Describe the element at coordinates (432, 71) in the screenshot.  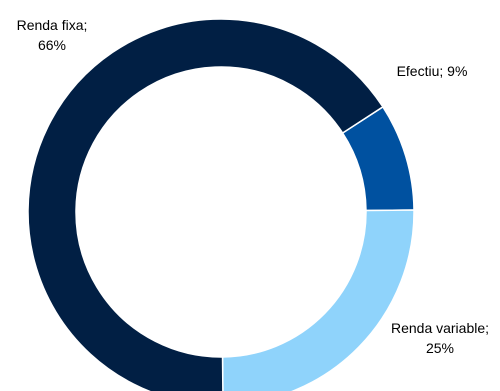
I see `label-efectiu: Efectiu; 9%` at that location.